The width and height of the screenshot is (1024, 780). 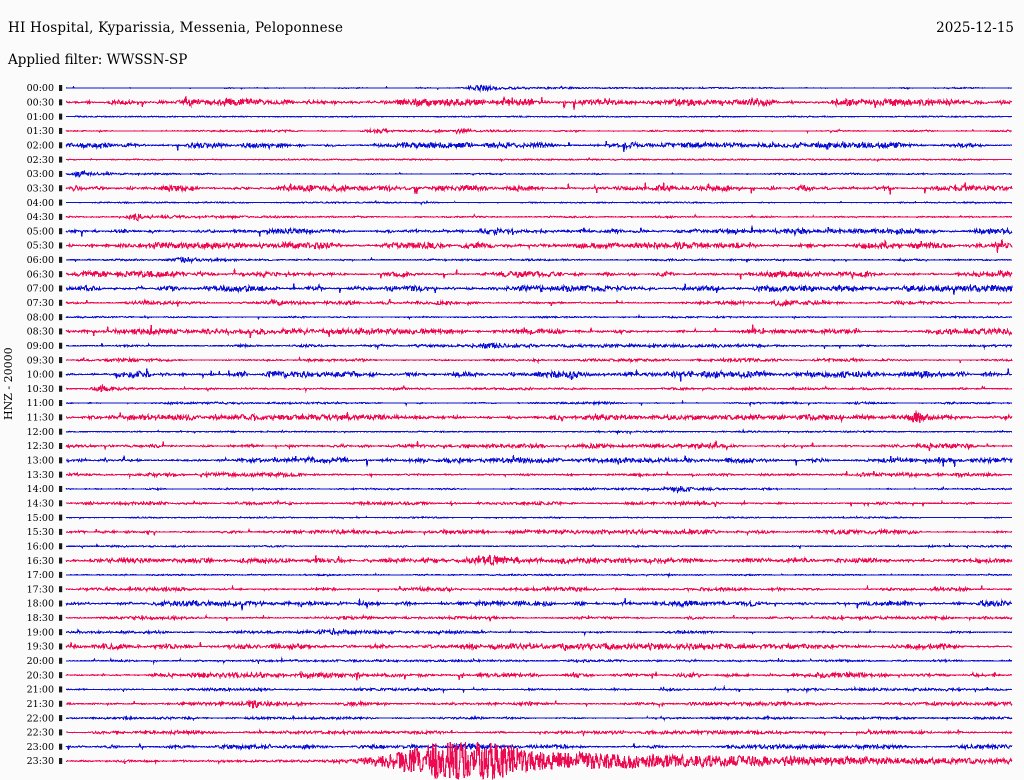 What do you see at coordinates (40, 661) in the screenshot?
I see `time-axis-label: 20:00` at bounding box center [40, 661].